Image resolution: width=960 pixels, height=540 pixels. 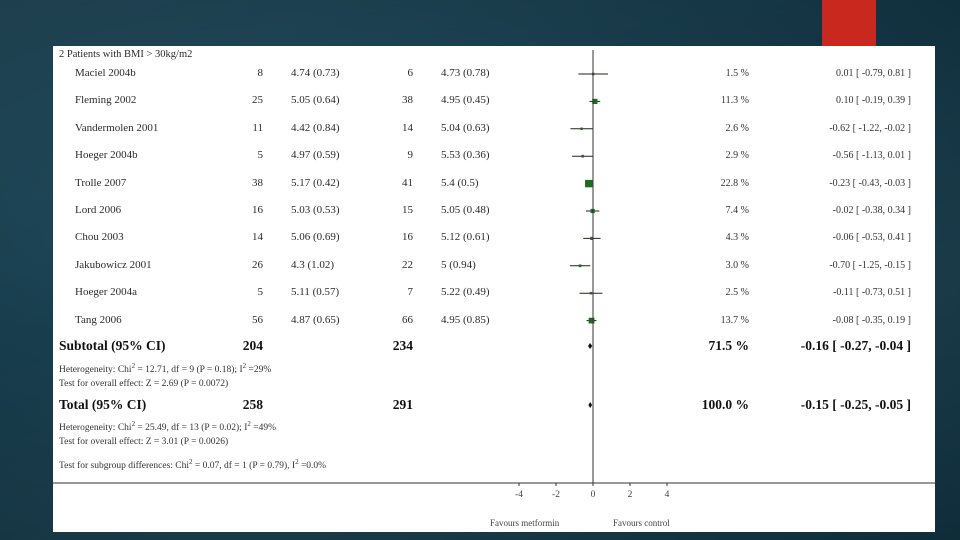 I want to click on study-weight: 13.7 %, so click(x=734, y=320).